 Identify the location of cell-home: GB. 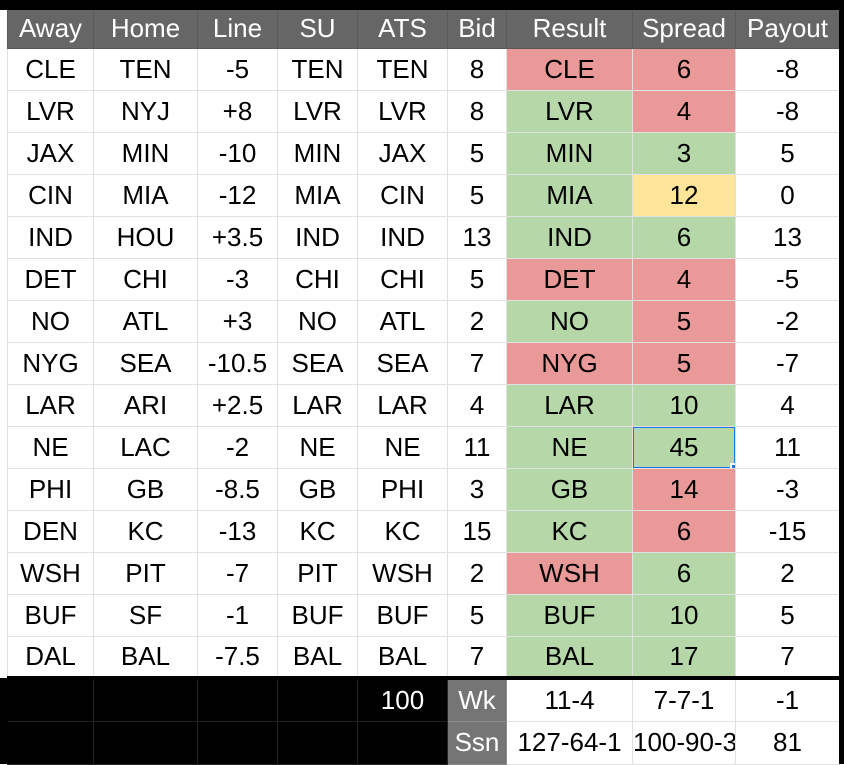
(145, 489).